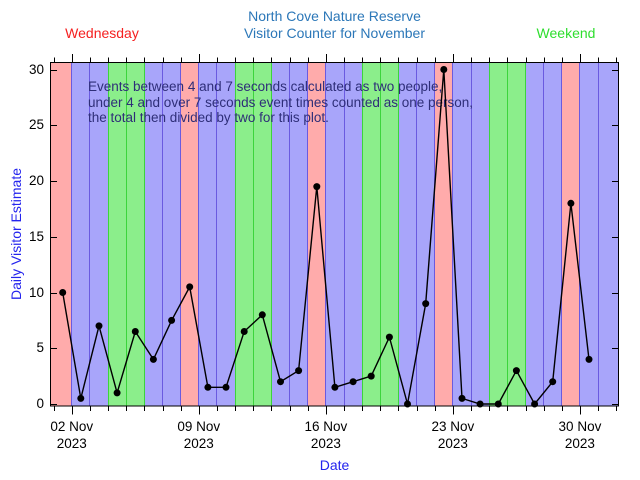  What do you see at coordinates (334, 33) in the screenshot?
I see `chart-title-line2: Visitor Counter for November` at bounding box center [334, 33].